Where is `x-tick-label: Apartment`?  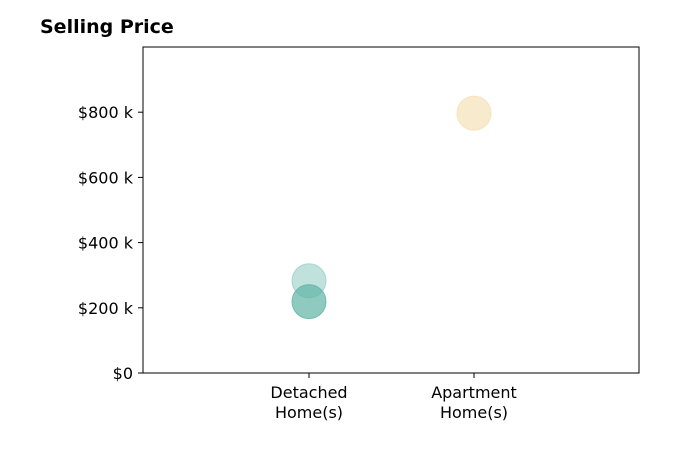
x-tick-label: Apartment is located at coordinates (474, 392).